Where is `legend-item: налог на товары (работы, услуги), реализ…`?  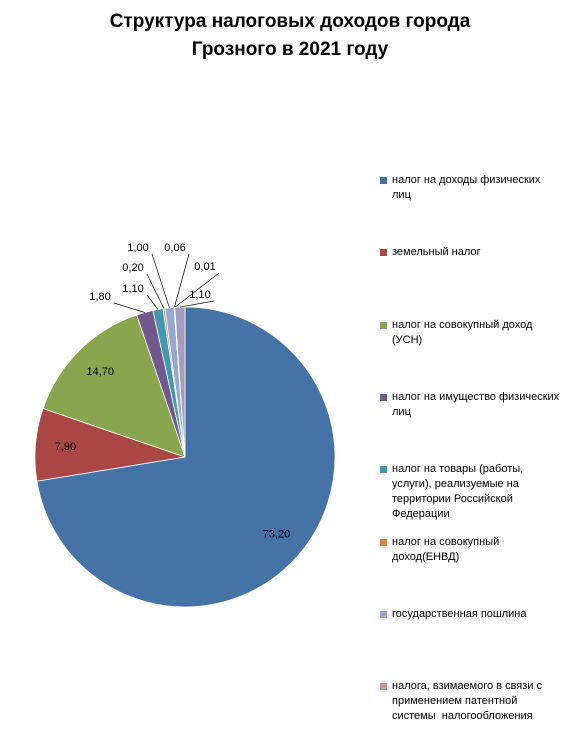 legend-item: налог на товары (работы, услуги), реализ… is located at coordinates (470, 492).